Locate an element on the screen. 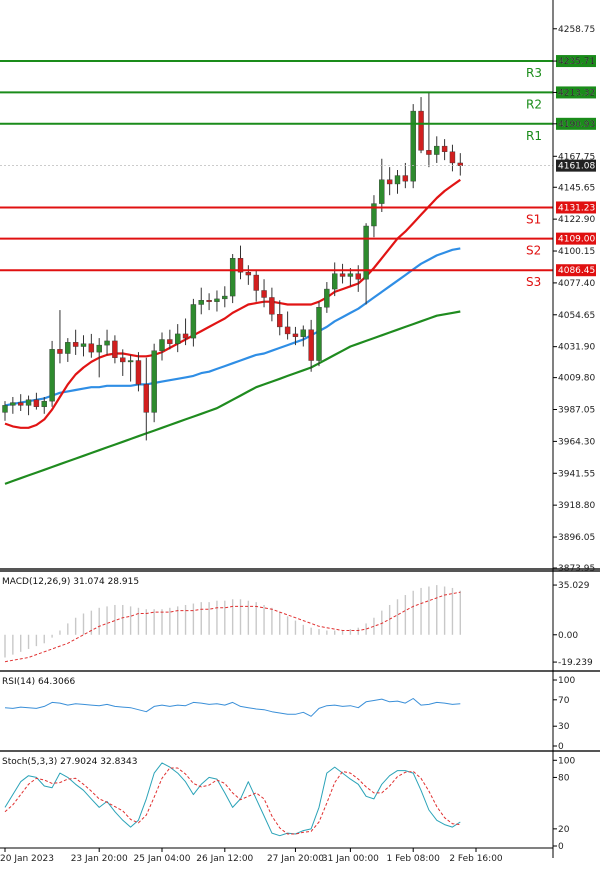 The image size is (600, 872). price-tick-label: 4100.15 is located at coordinates (576, 252).